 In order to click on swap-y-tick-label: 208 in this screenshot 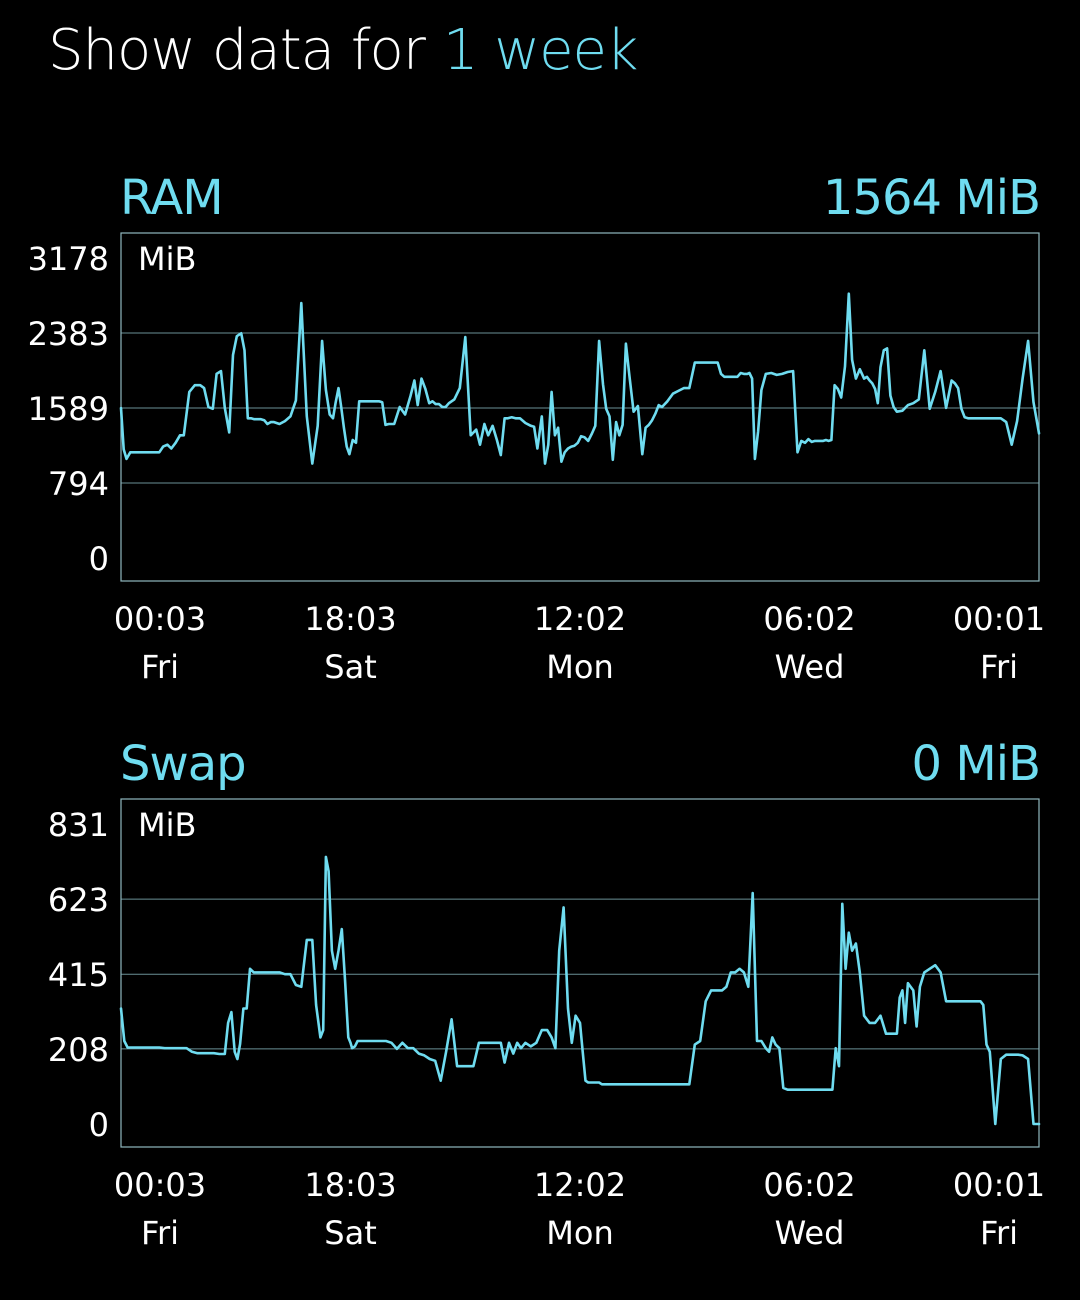, I will do `click(78, 1050)`.